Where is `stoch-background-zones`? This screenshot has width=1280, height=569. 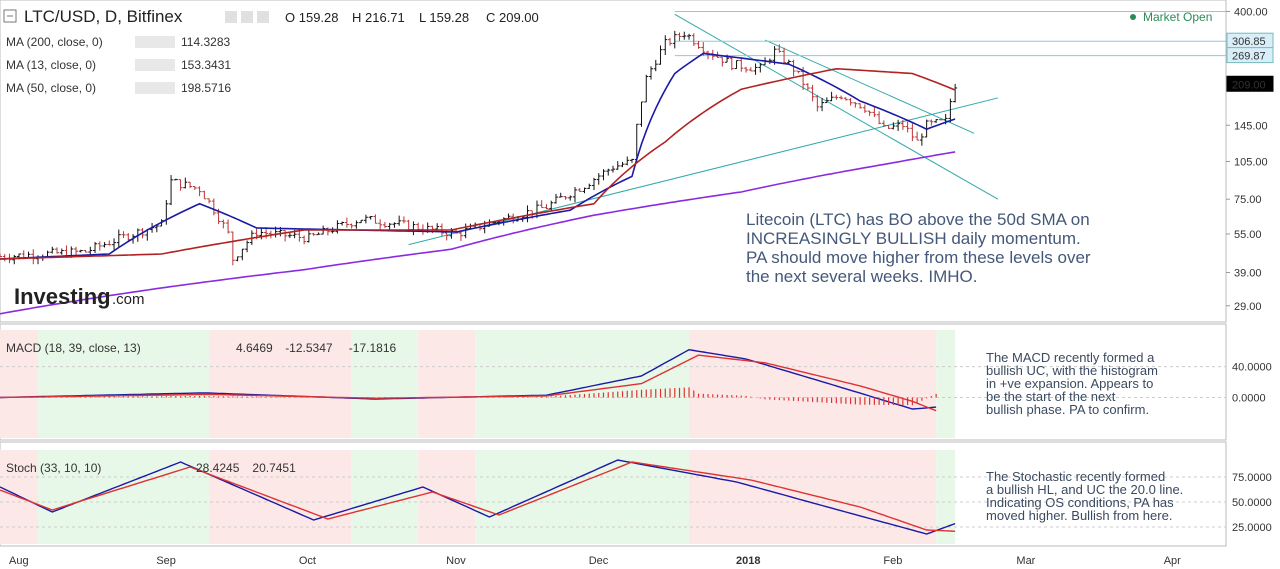
stoch-background-zones is located at coordinates (478, 497).